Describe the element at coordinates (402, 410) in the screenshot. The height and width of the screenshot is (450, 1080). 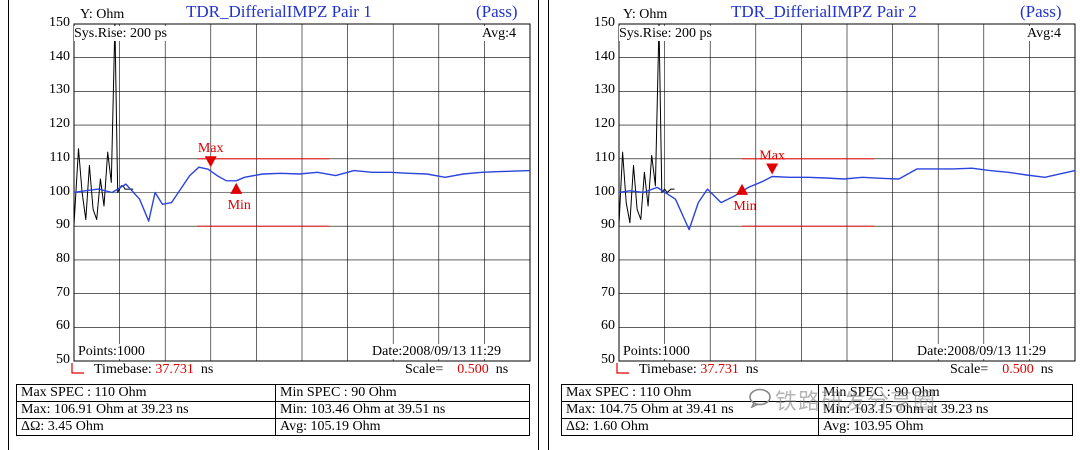
I see `min-value: Min: 103.46 Ohm at 39.51 ns` at that location.